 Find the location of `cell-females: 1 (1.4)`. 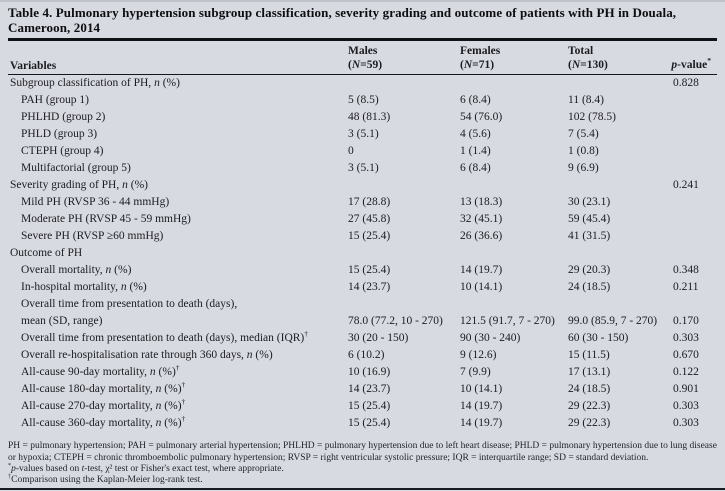

cell-females: 1 (1.4) is located at coordinates (475, 151).